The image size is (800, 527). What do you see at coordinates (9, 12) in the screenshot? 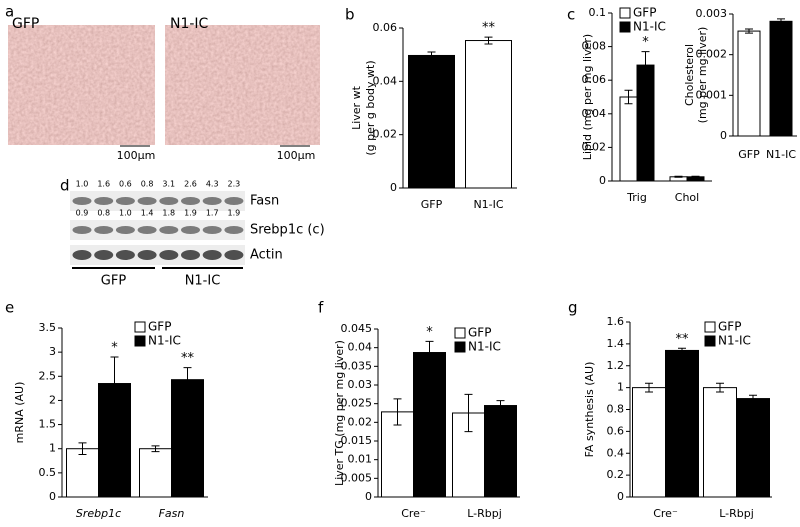
I see `panel-letter: a` at bounding box center [9, 12].